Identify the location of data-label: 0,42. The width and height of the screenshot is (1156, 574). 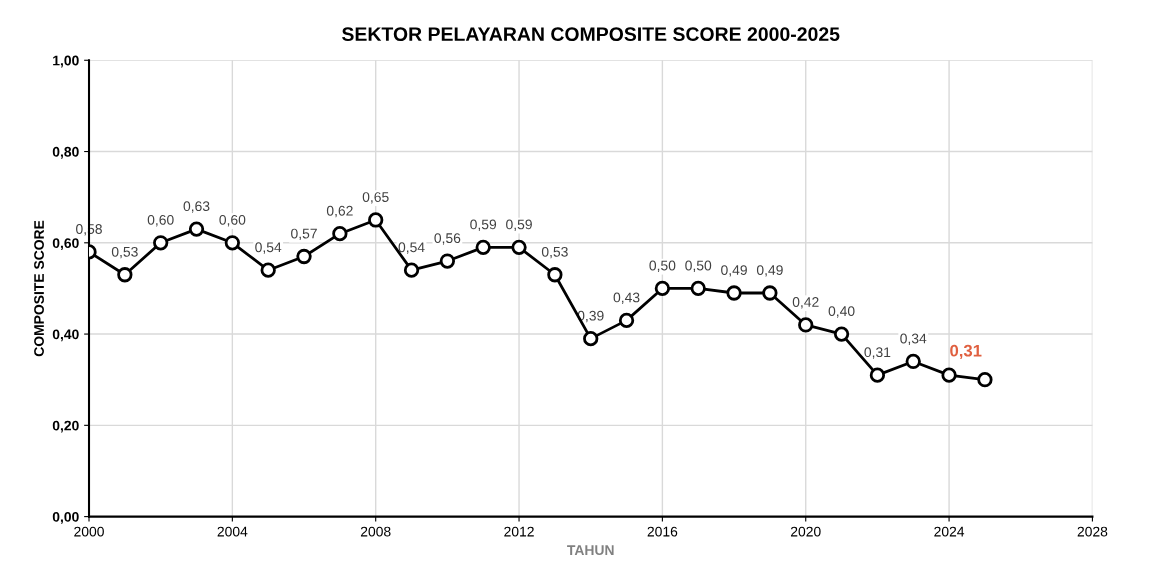
(805, 303).